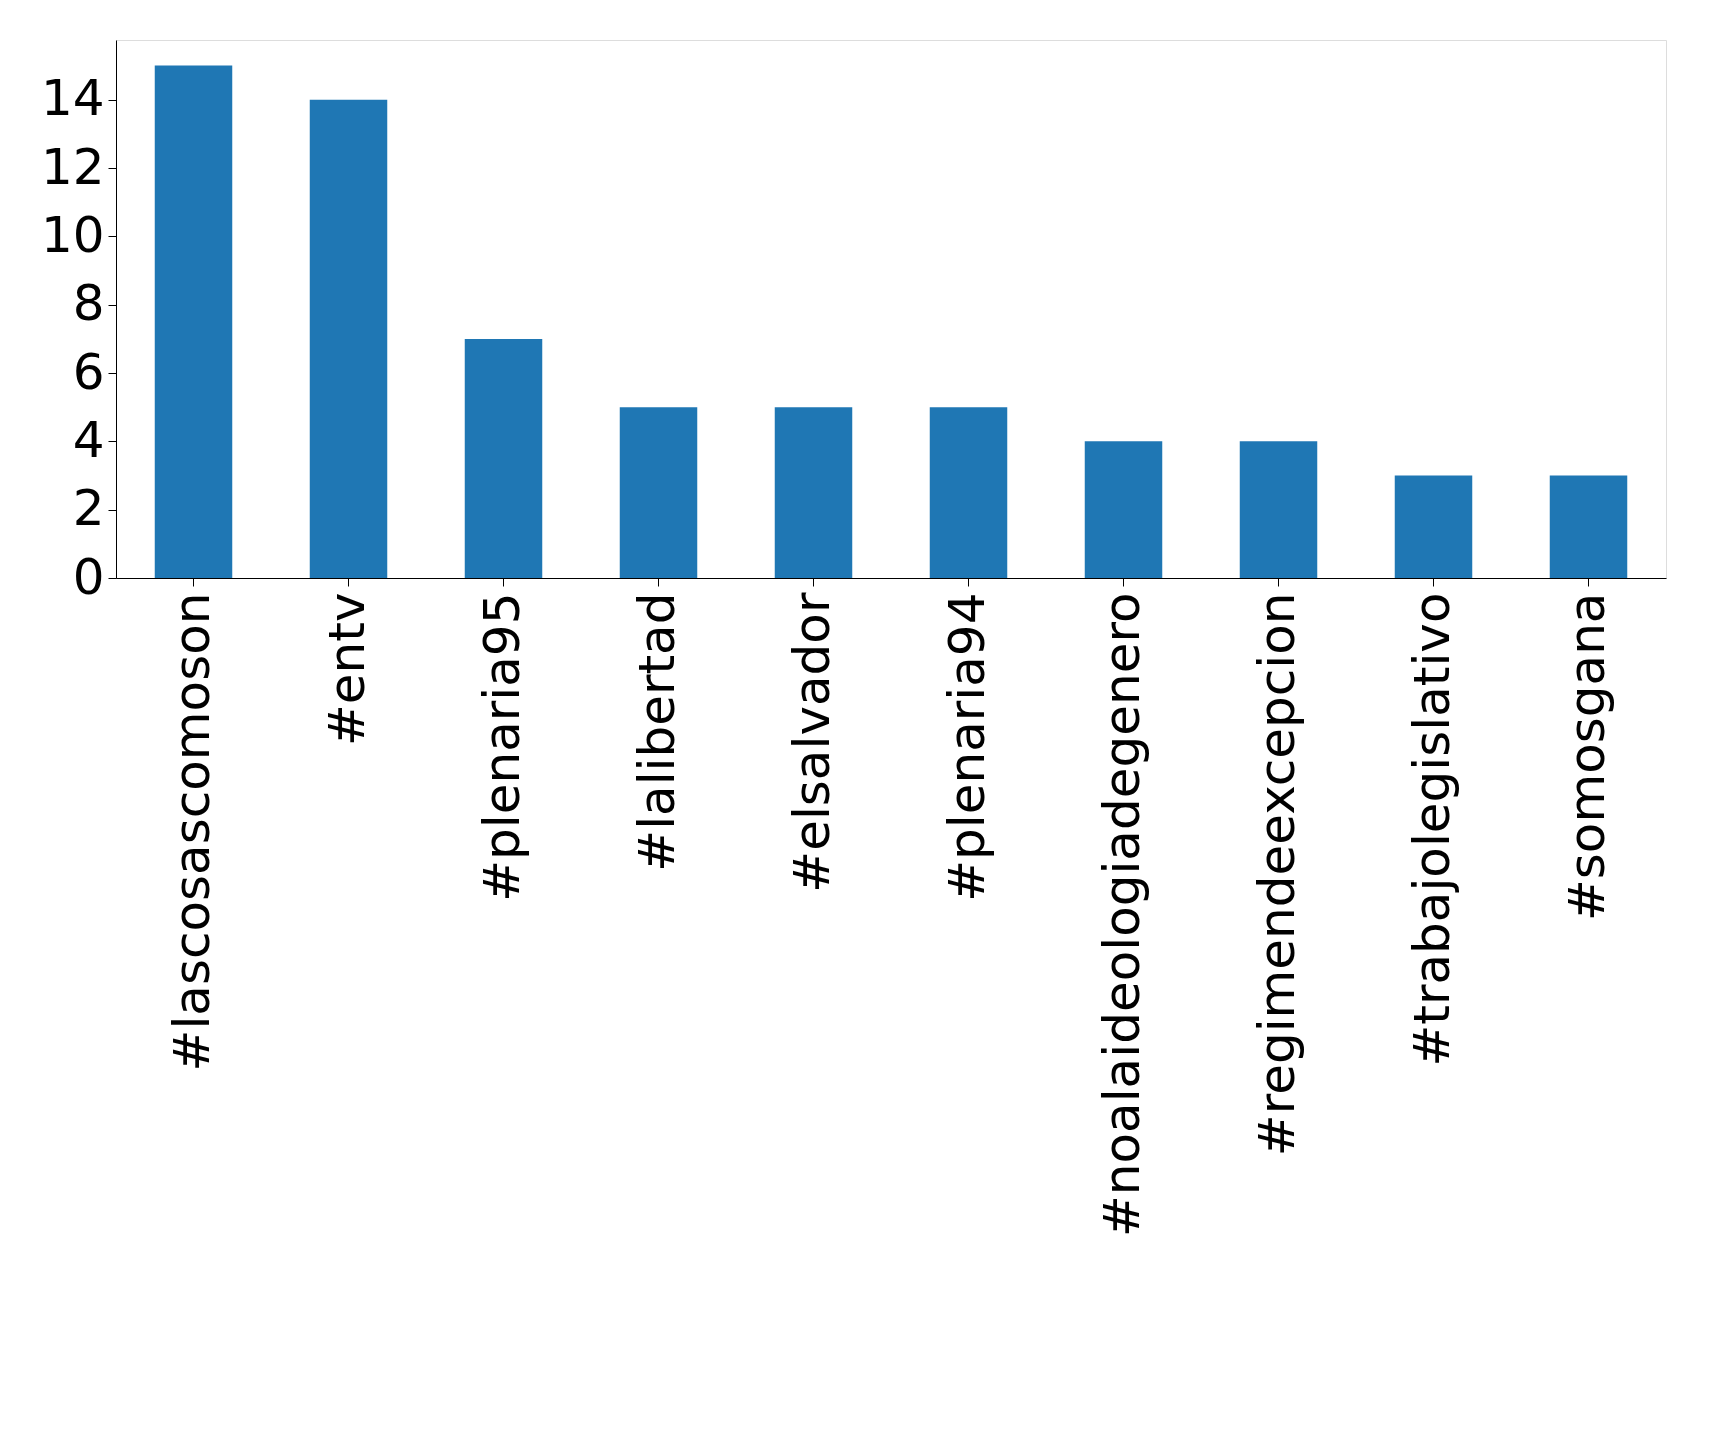 The height and width of the screenshot is (1434, 1719). Describe the element at coordinates (88, 303) in the screenshot. I see `y-tick-label: 8` at that location.